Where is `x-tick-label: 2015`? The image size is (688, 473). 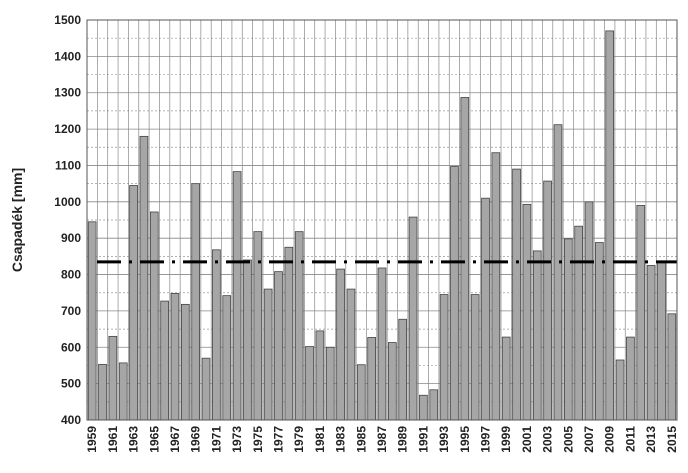
x-tick-label: 2015 is located at coordinates (672, 439).